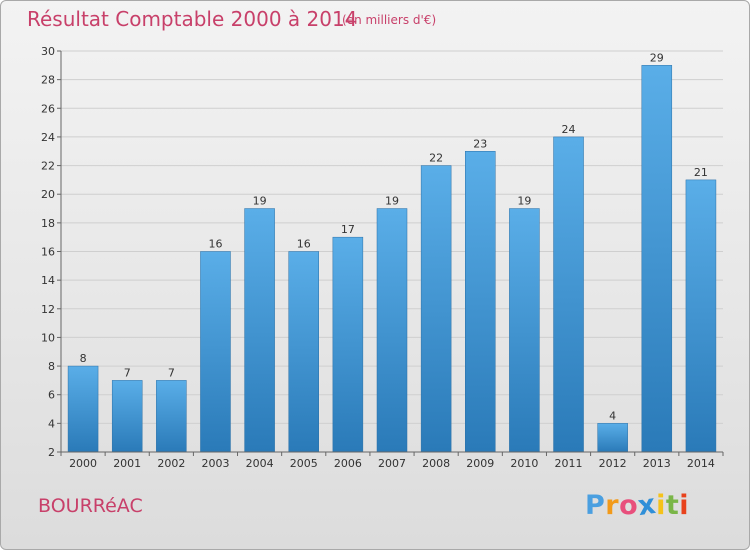 The width and height of the screenshot is (750, 550). Describe the element at coordinates (48, 166) in the screenshot. I see `y-tick-label: 22` at that location.